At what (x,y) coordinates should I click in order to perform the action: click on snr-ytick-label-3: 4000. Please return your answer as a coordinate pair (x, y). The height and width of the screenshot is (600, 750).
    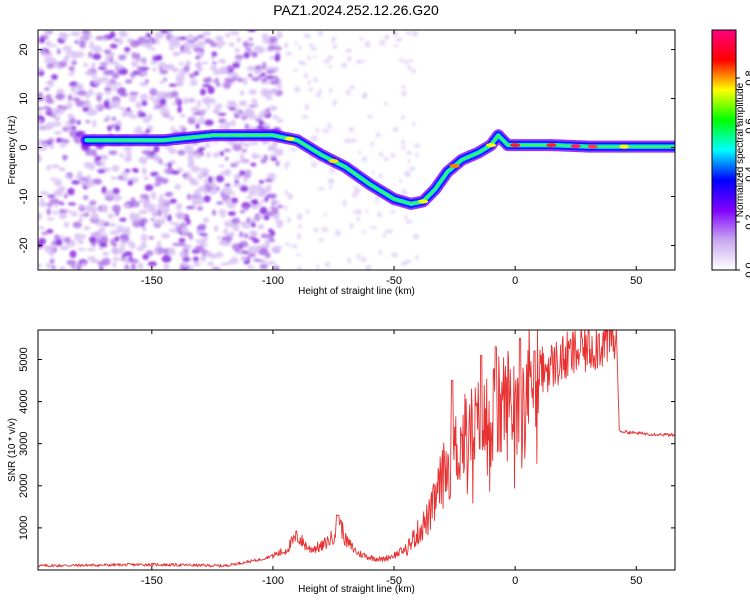
    Looking at the image, I should click on (24, 401).